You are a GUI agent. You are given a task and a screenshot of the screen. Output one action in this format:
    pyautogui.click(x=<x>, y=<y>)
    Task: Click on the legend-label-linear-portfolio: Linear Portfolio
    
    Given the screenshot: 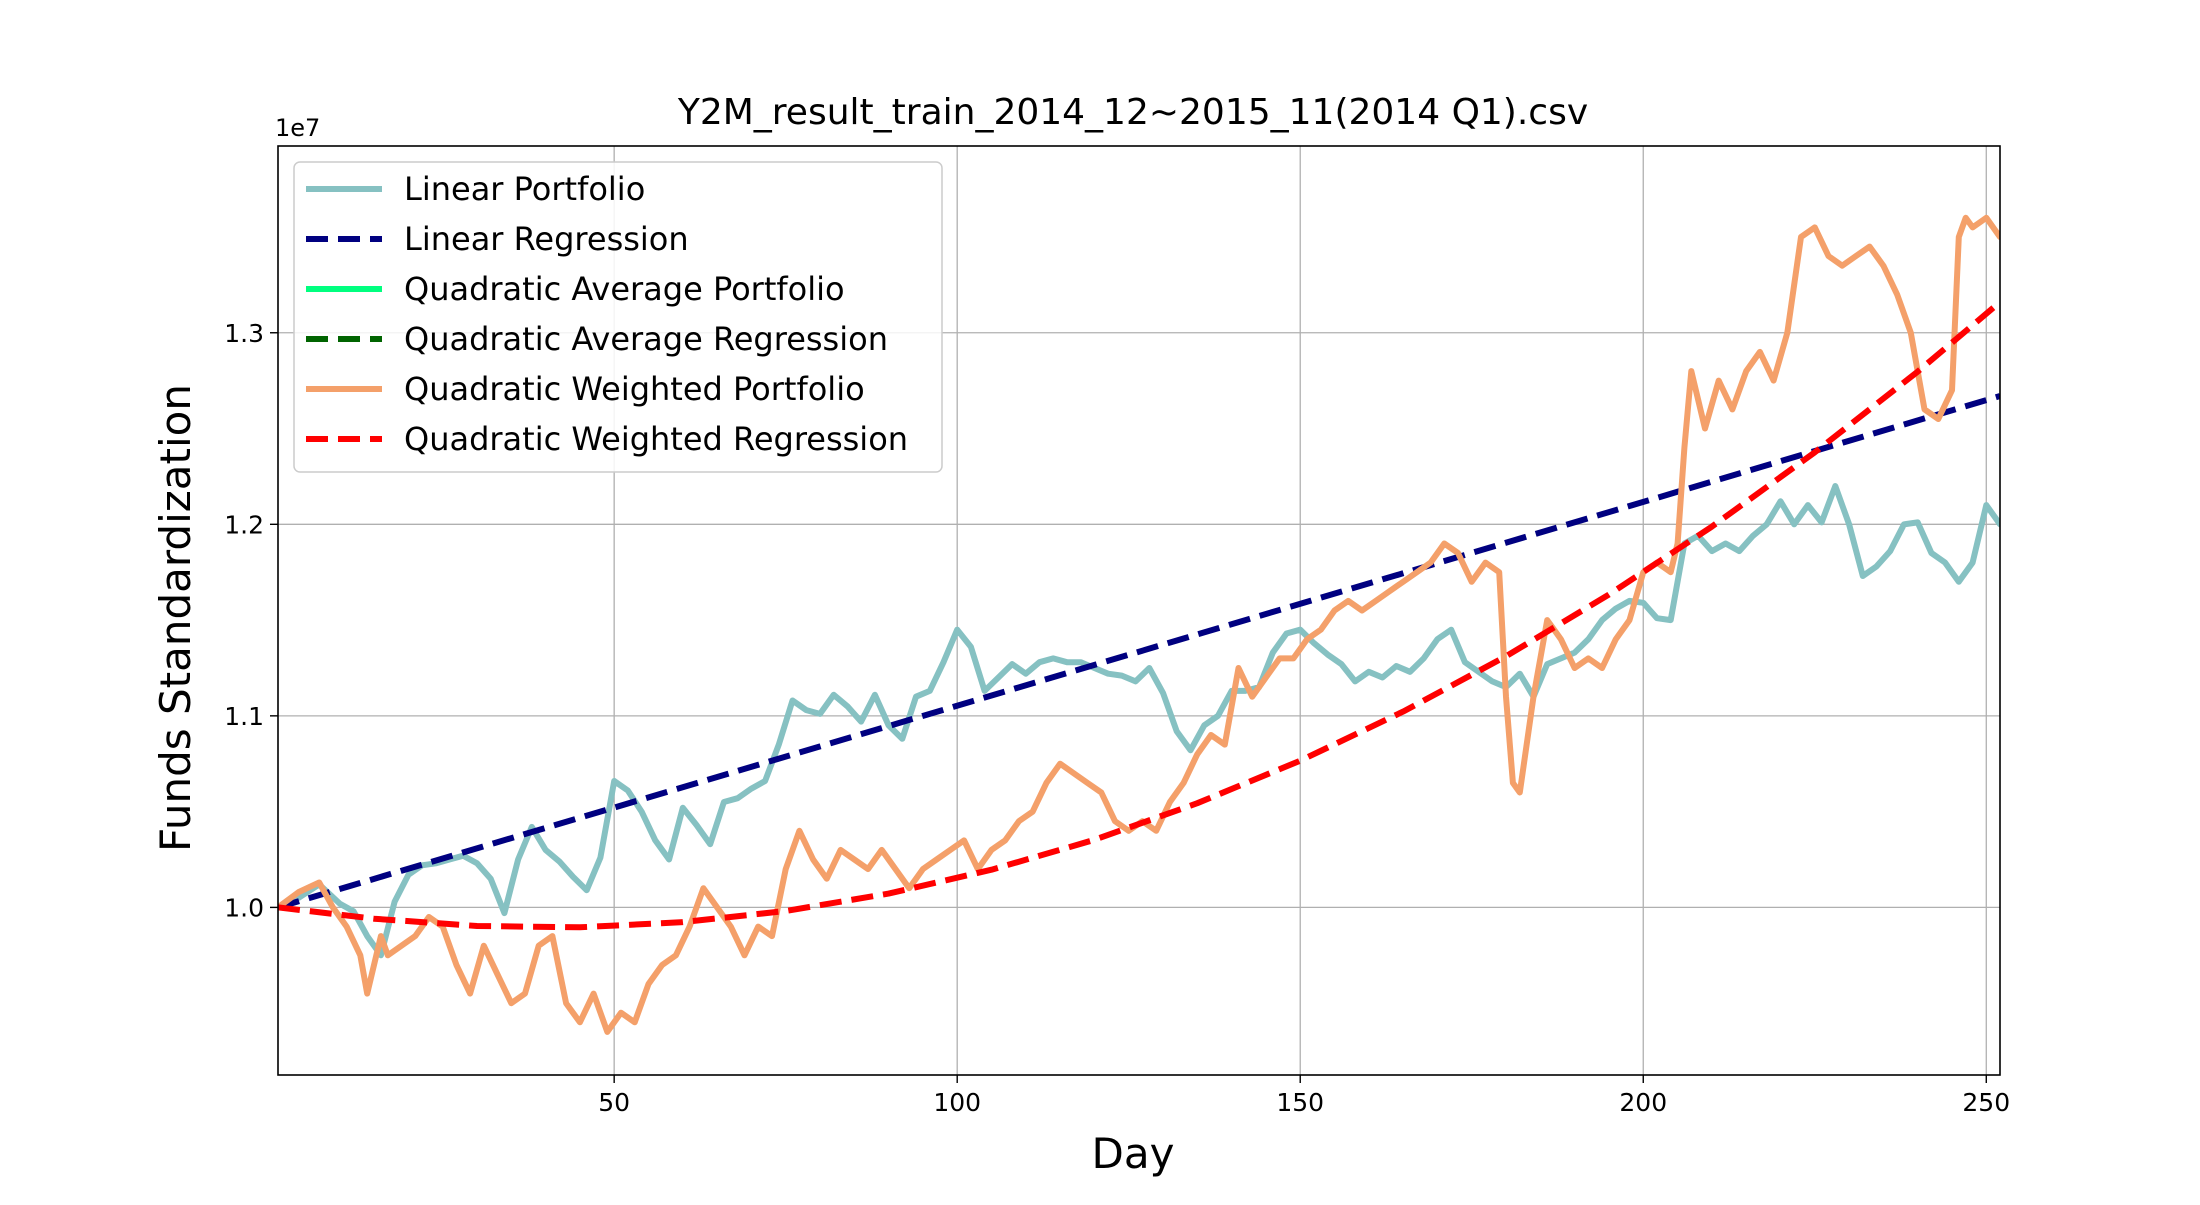 What is the action you would take?
    pyautogui.click(x=524, y=189)
    